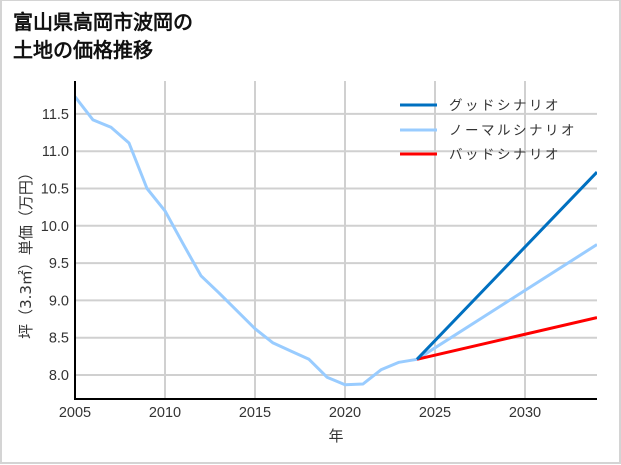 This screenshot has width=621, height=465. What do you see at coordinates (345, 413) in the screenshot?
I see `x-tick-label: 2020` at bounding box center [345, 413].